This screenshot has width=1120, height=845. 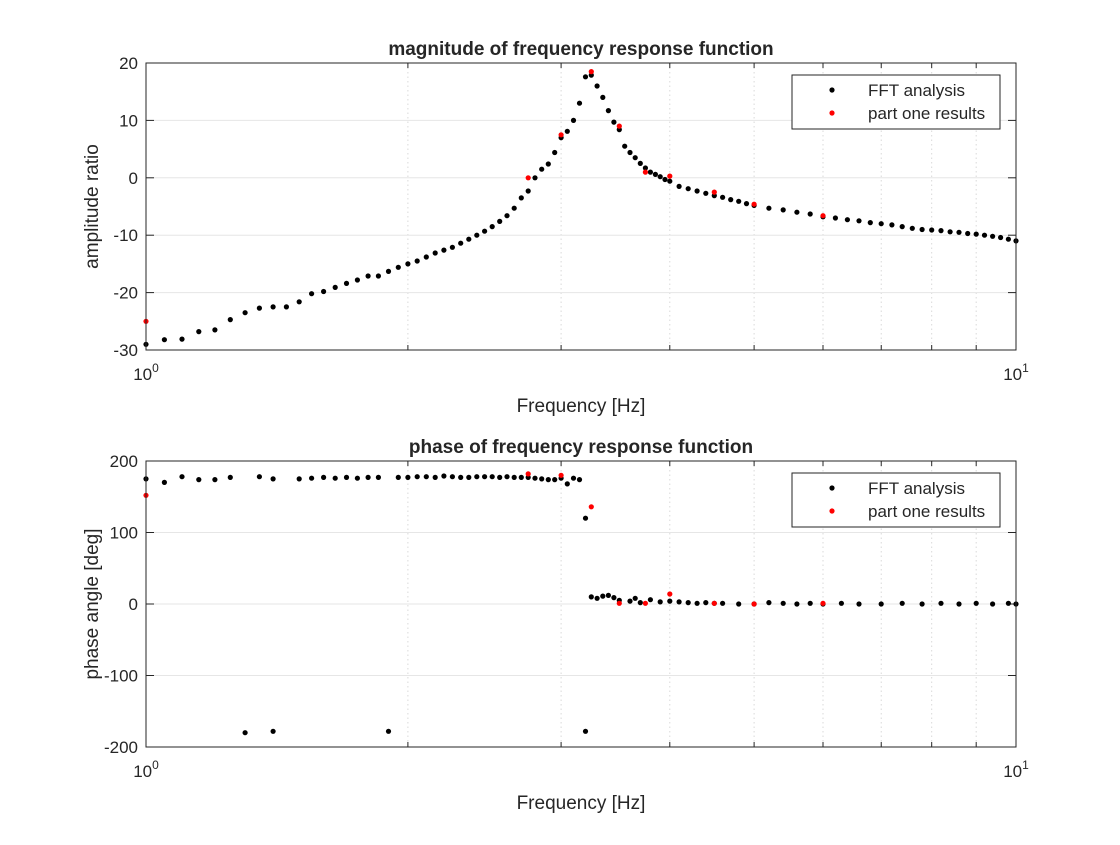 What do you see at coordinates (155, 368) in the screenshot?
I see `x-tick-label-exponent: 0` at bounding box center [155, 368].